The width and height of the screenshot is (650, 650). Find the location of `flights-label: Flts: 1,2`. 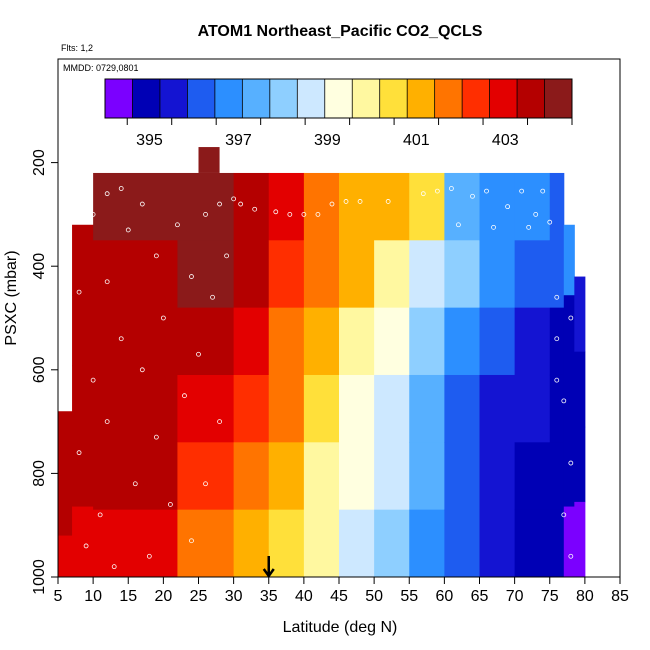

flights-label: Flts: 1,2 is located at coordinates (77, 48).